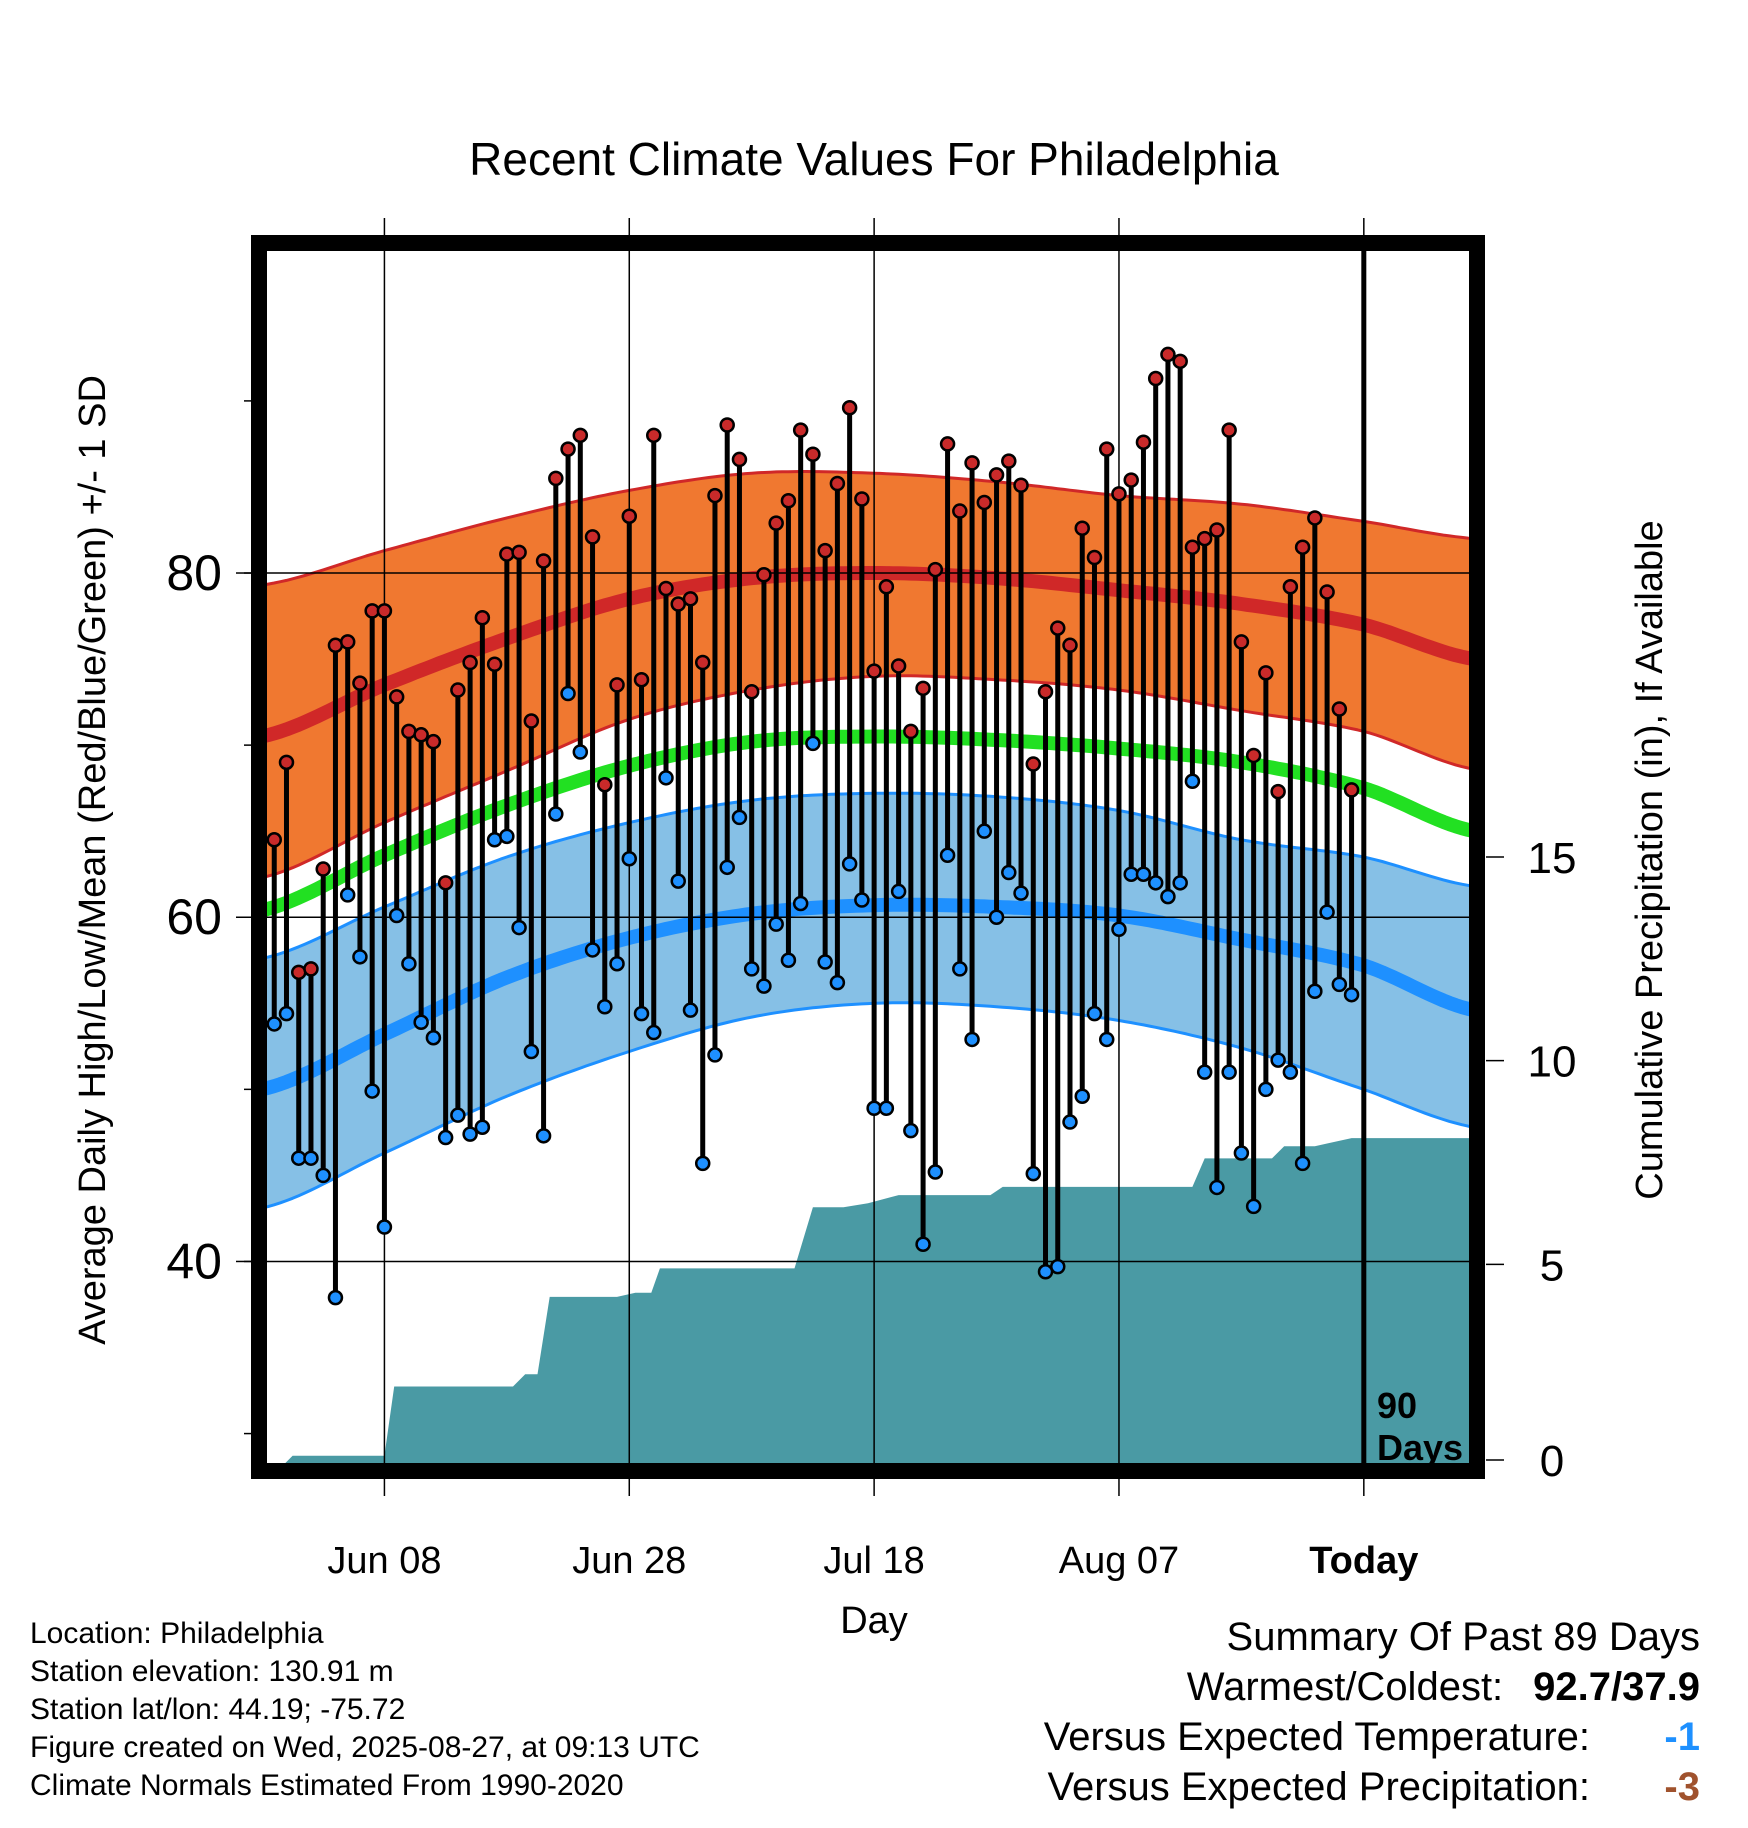 This screenshot has width=1748, height=1828. I want to click on x-tick-label: Jun 08, so click(384, 1561).